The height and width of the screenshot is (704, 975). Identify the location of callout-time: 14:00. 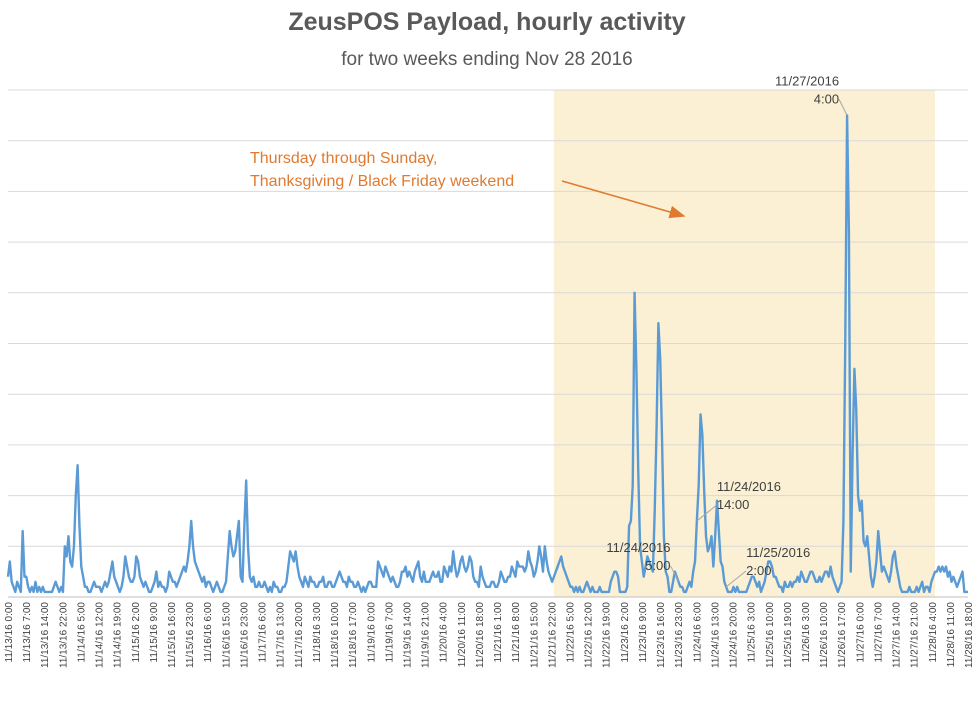
(733, 504).